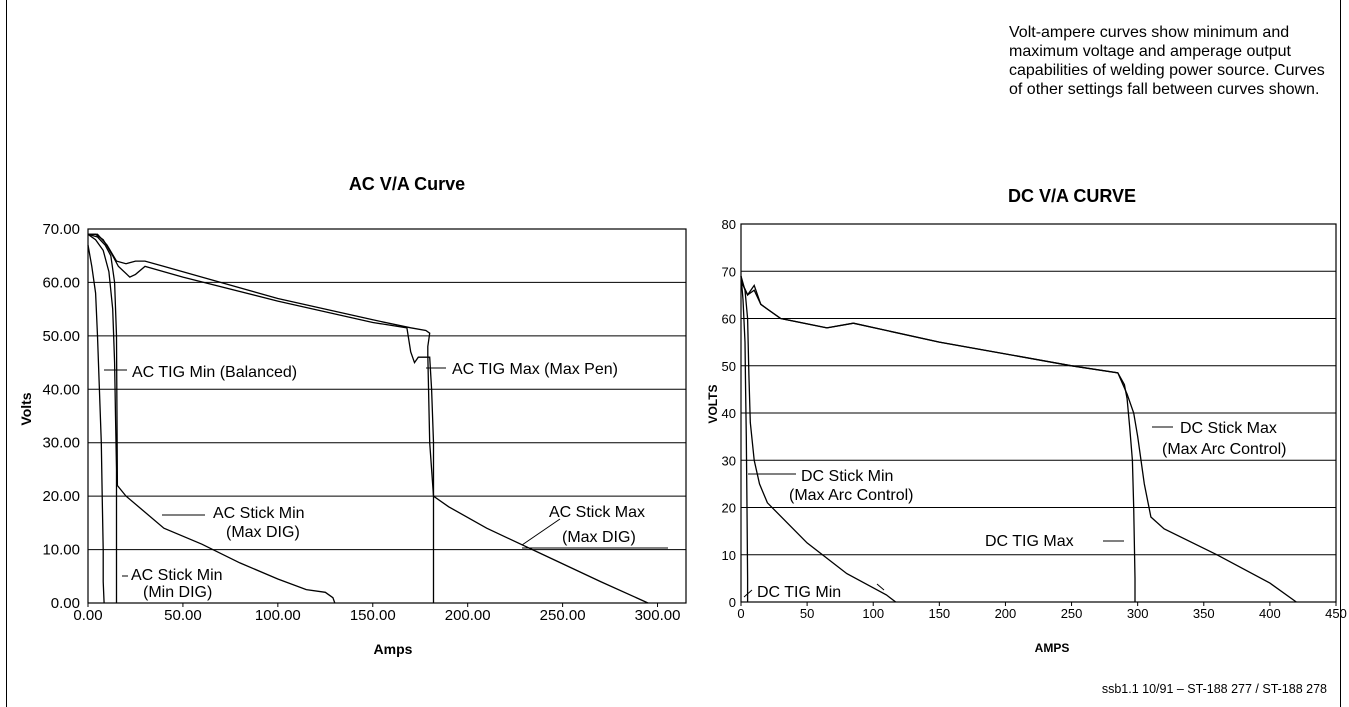 This screenshot has width=1349, height=707. I want to click on series-line-ac-stick-min-min-dig, so click(102, 418).